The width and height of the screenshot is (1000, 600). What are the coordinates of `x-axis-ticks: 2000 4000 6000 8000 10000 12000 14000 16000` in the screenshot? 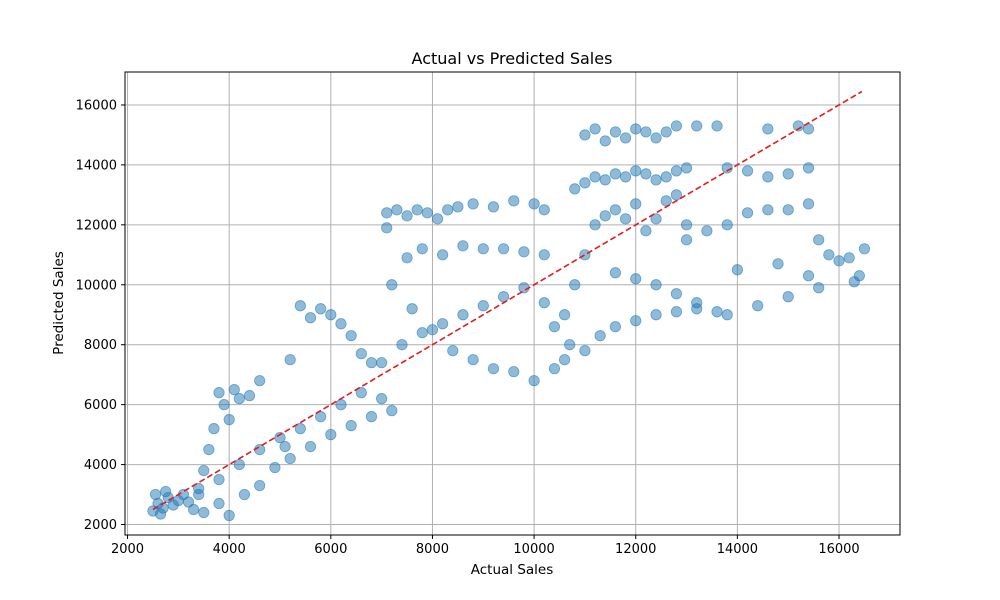 It's located at (485, 546).